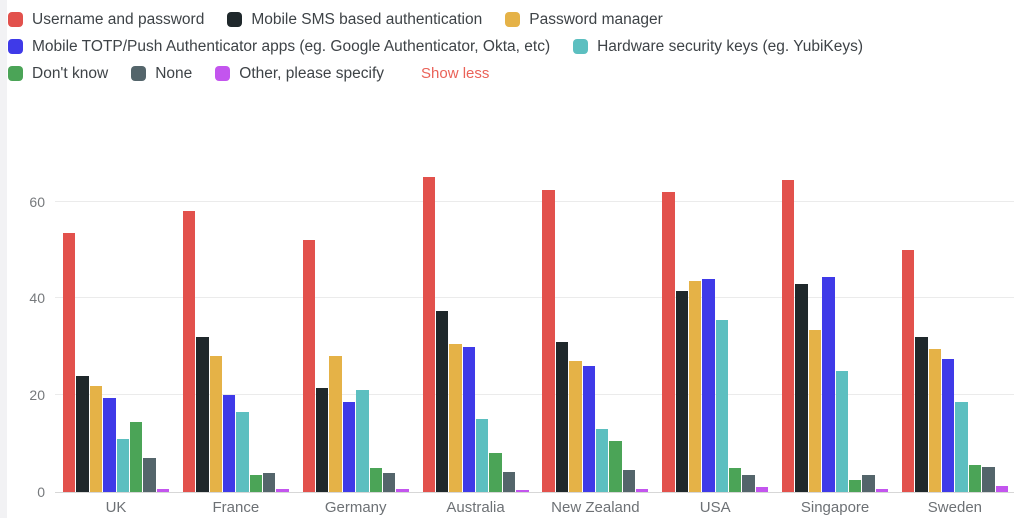 The width and height of the screenshot is (1024, 518). Describe the element at coordinates (482, 455) in the screenshot. I see `bar-series4-australia` at that location.